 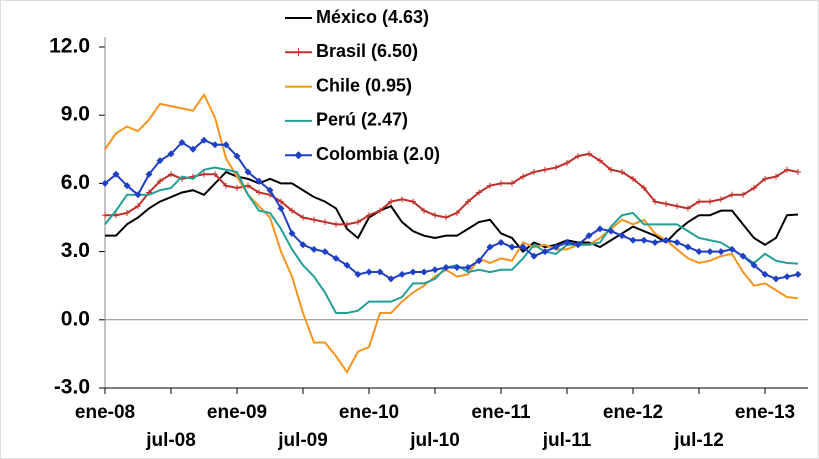 What do you see at coordinates (75, 114) in the screenshot?
I see `y-tick-label: 9.0` at bounding box center [75, 114].